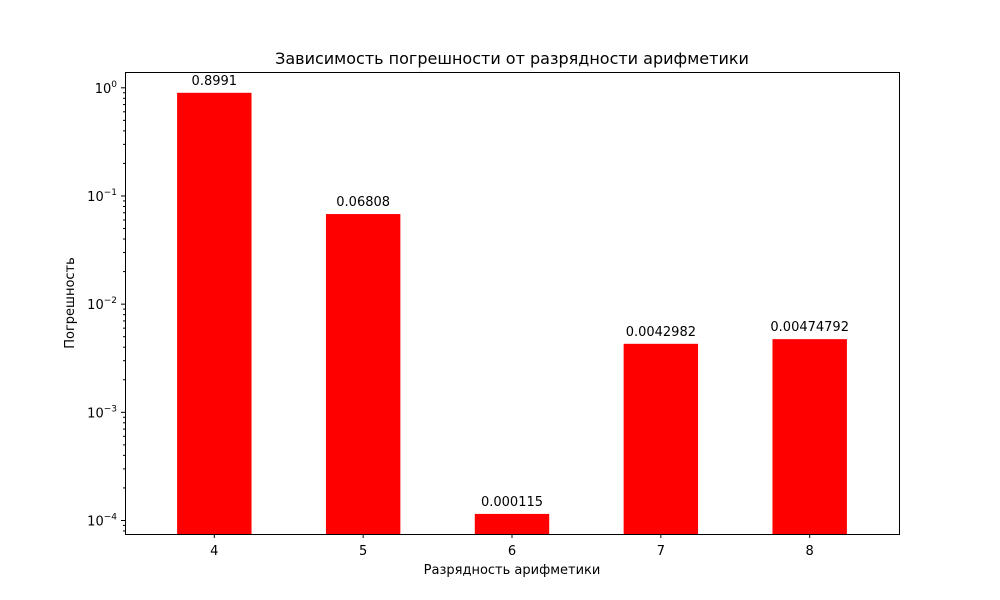  I want to click on x-tick-label-4: 4, so click(214, 551).